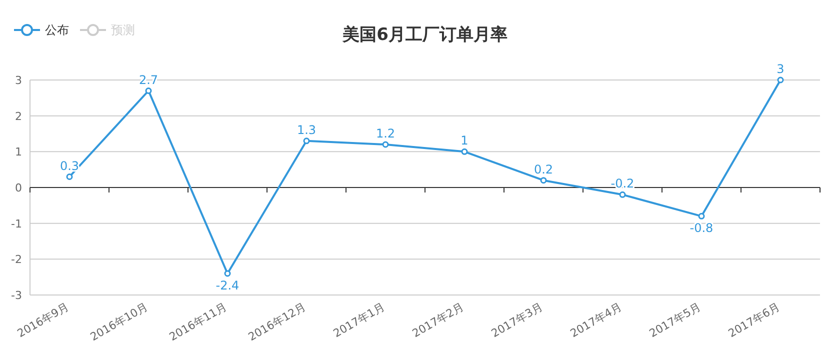 The height and width of the screenshot is (359, 821). Describe the element at coordinates (306, 129) in the screenshot. I see `data-label: 1.3` at that location.